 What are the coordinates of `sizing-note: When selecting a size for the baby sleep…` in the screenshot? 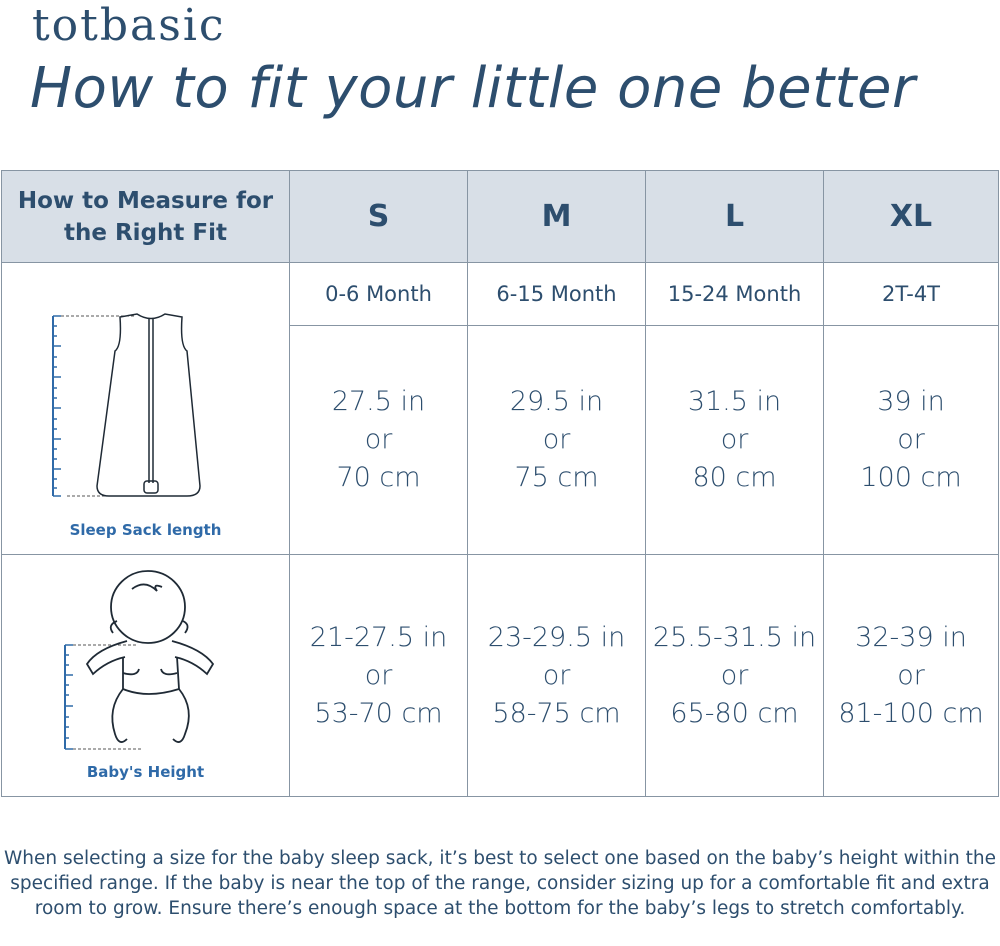 It's located at (500, 883).